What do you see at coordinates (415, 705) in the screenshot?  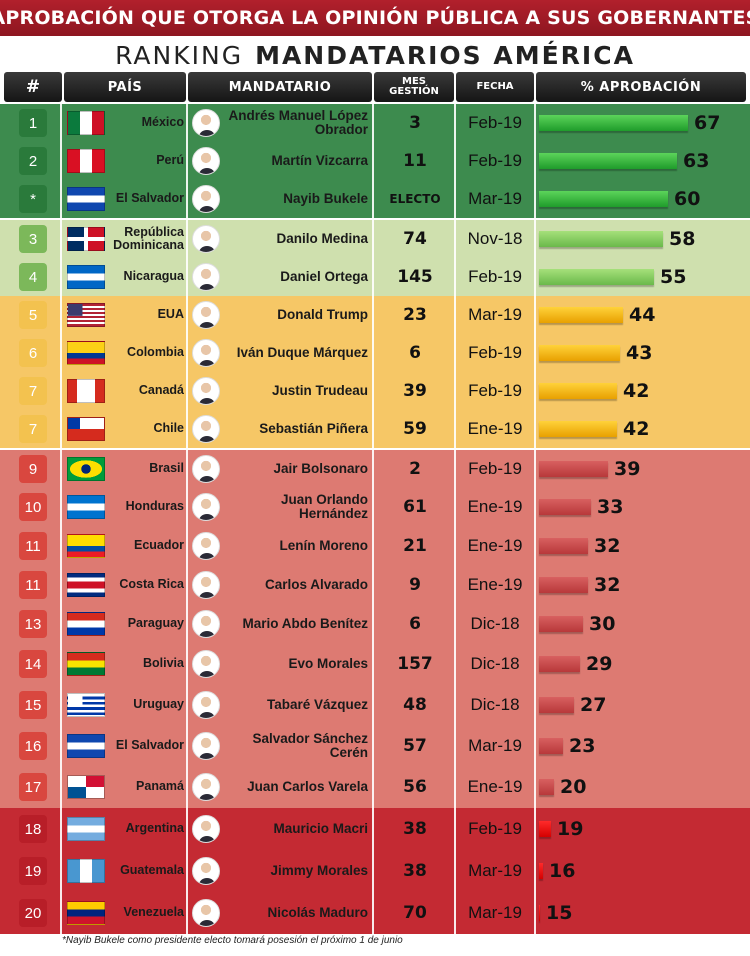 I see `months-in-office: 48` at bounding box center [415, 705].